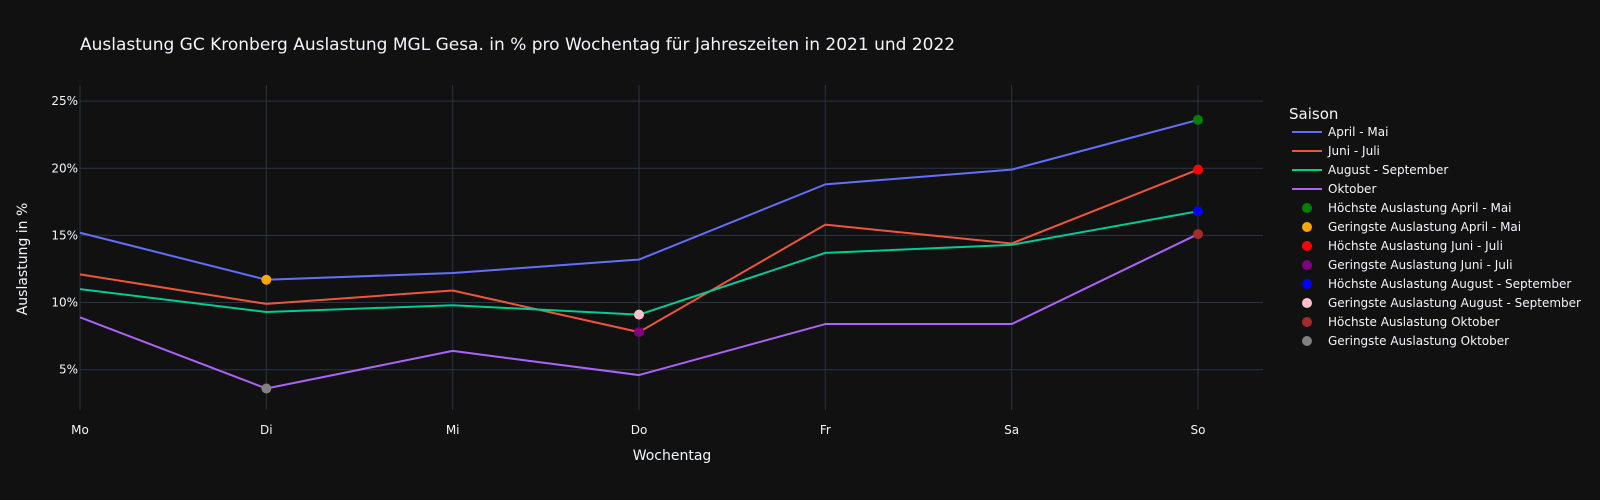  I want to click on x-tick-label: Mo, so click(80, 430).